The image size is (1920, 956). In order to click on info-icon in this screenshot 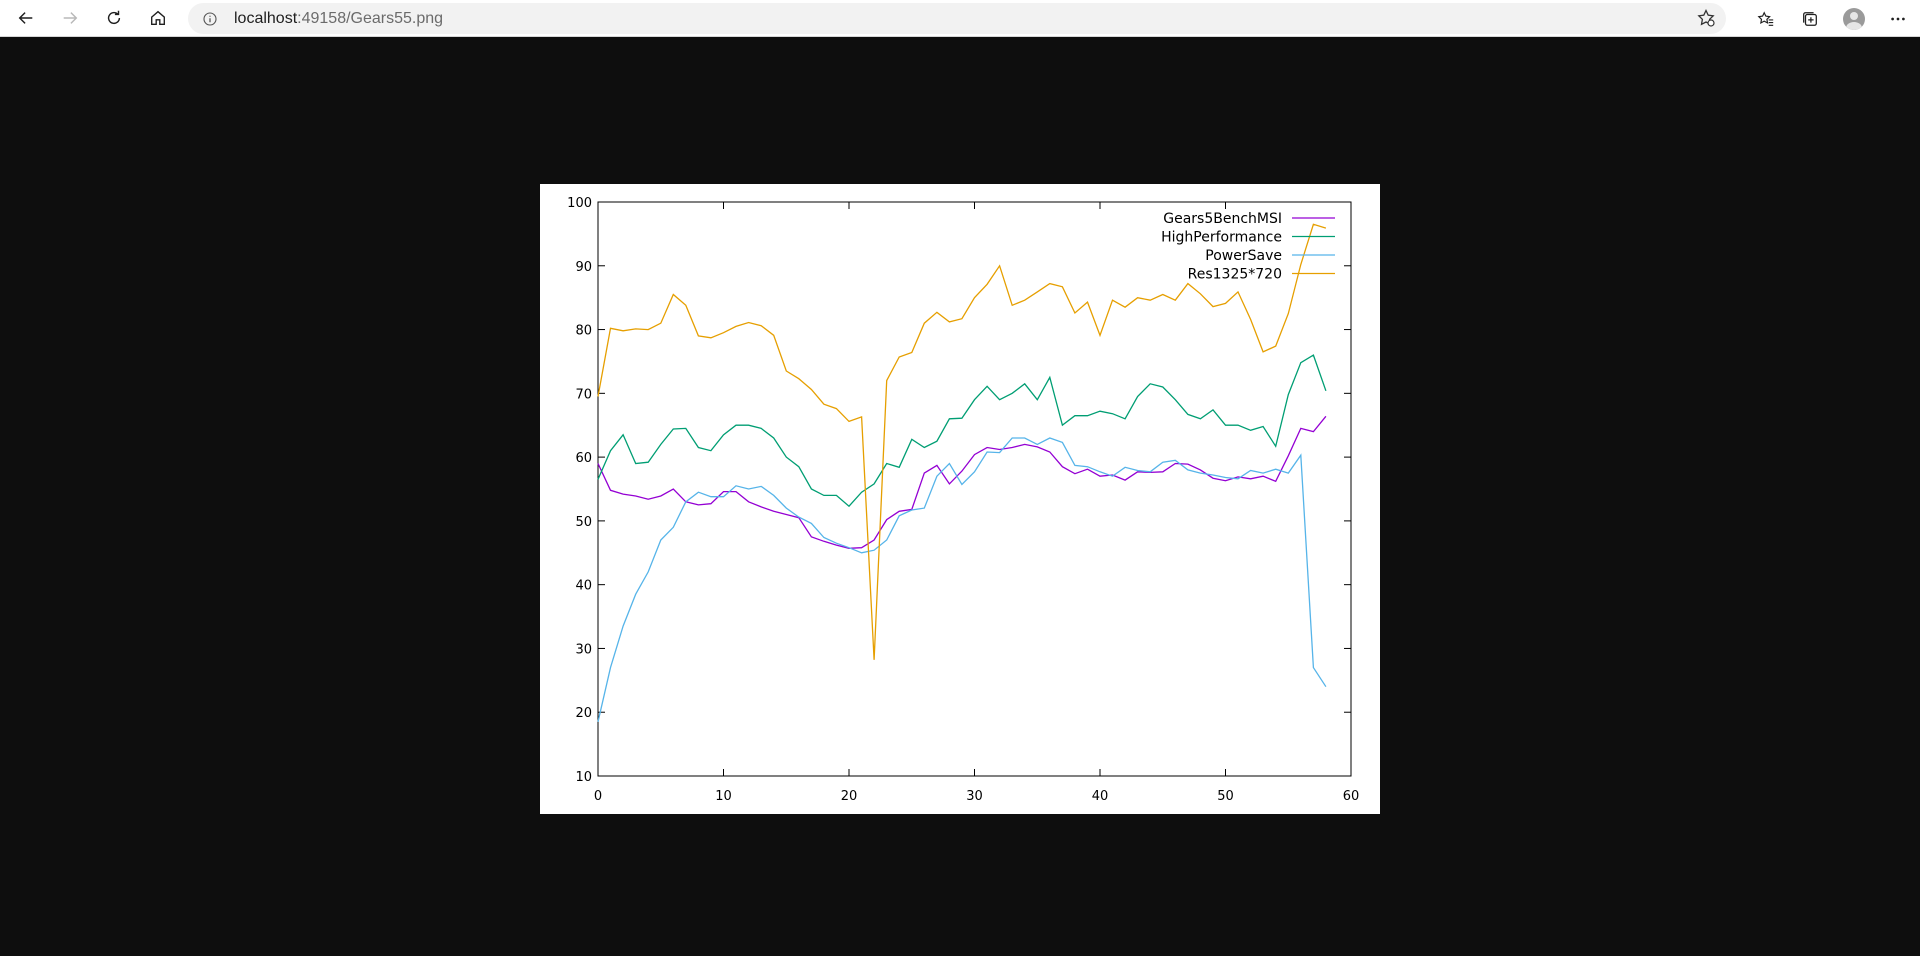, I will do `click(210, 19)`.